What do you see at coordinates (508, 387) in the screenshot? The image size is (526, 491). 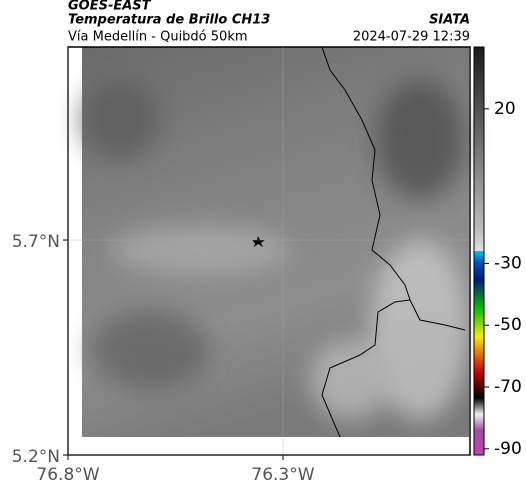 I see `colorbar-tick-label: -70` at bounding box center [508, 387].